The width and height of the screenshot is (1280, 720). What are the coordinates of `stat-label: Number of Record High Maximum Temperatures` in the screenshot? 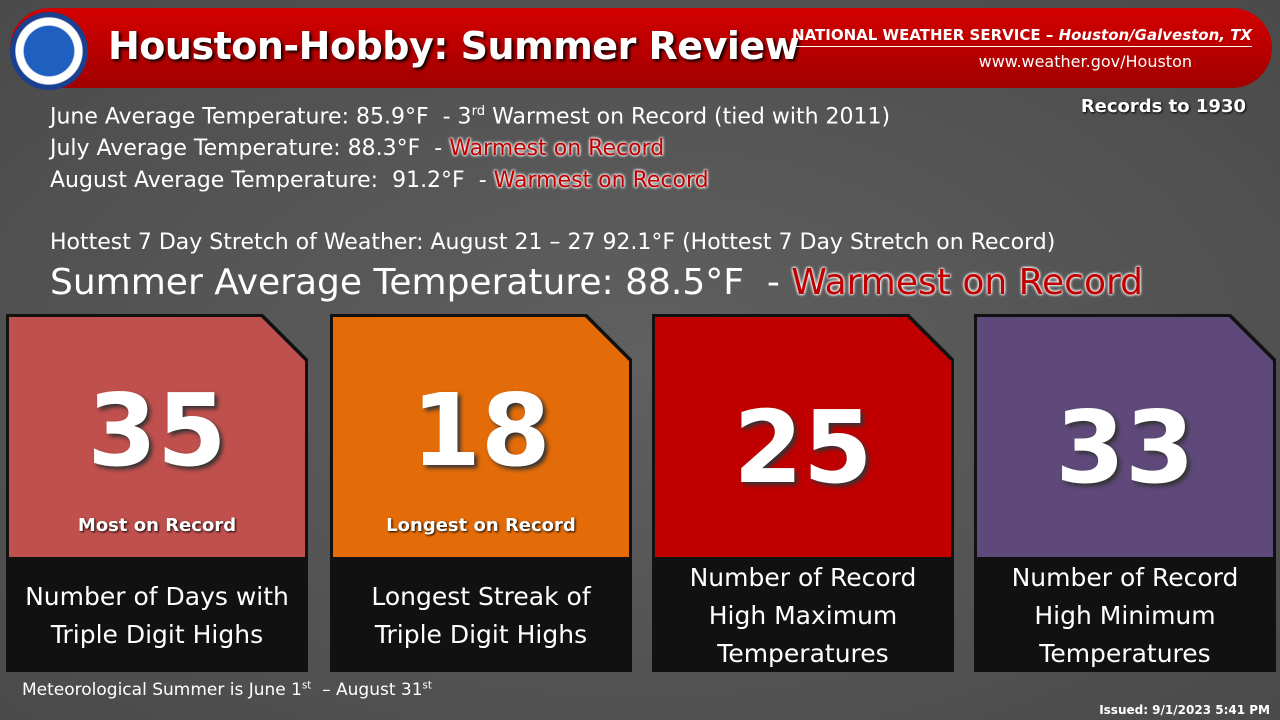 It's located at (803, 616).